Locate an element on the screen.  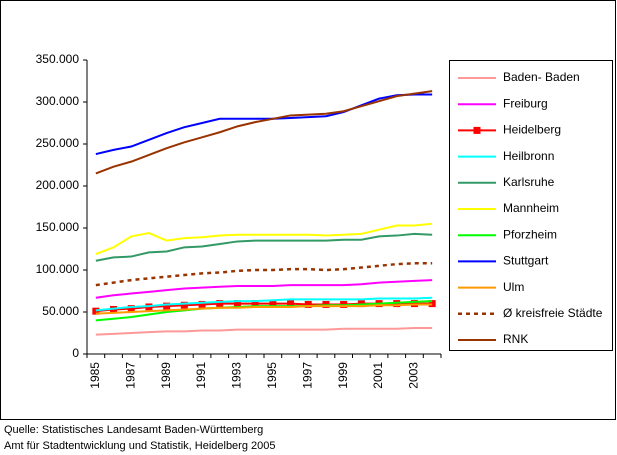
x-tick-label: 1985 is located at coordinates (95, 375).